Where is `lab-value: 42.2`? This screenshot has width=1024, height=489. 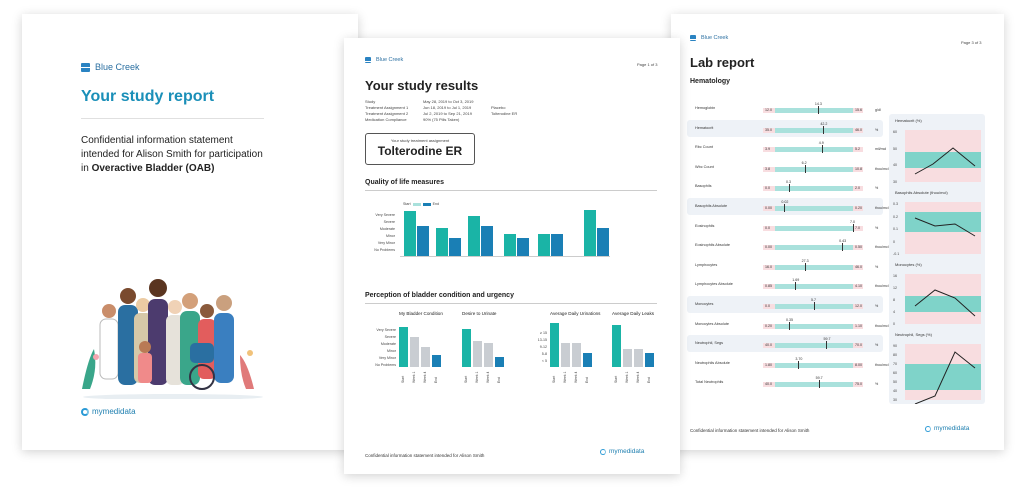 lab-value: 42.2 is located at coordinates (824, 123).